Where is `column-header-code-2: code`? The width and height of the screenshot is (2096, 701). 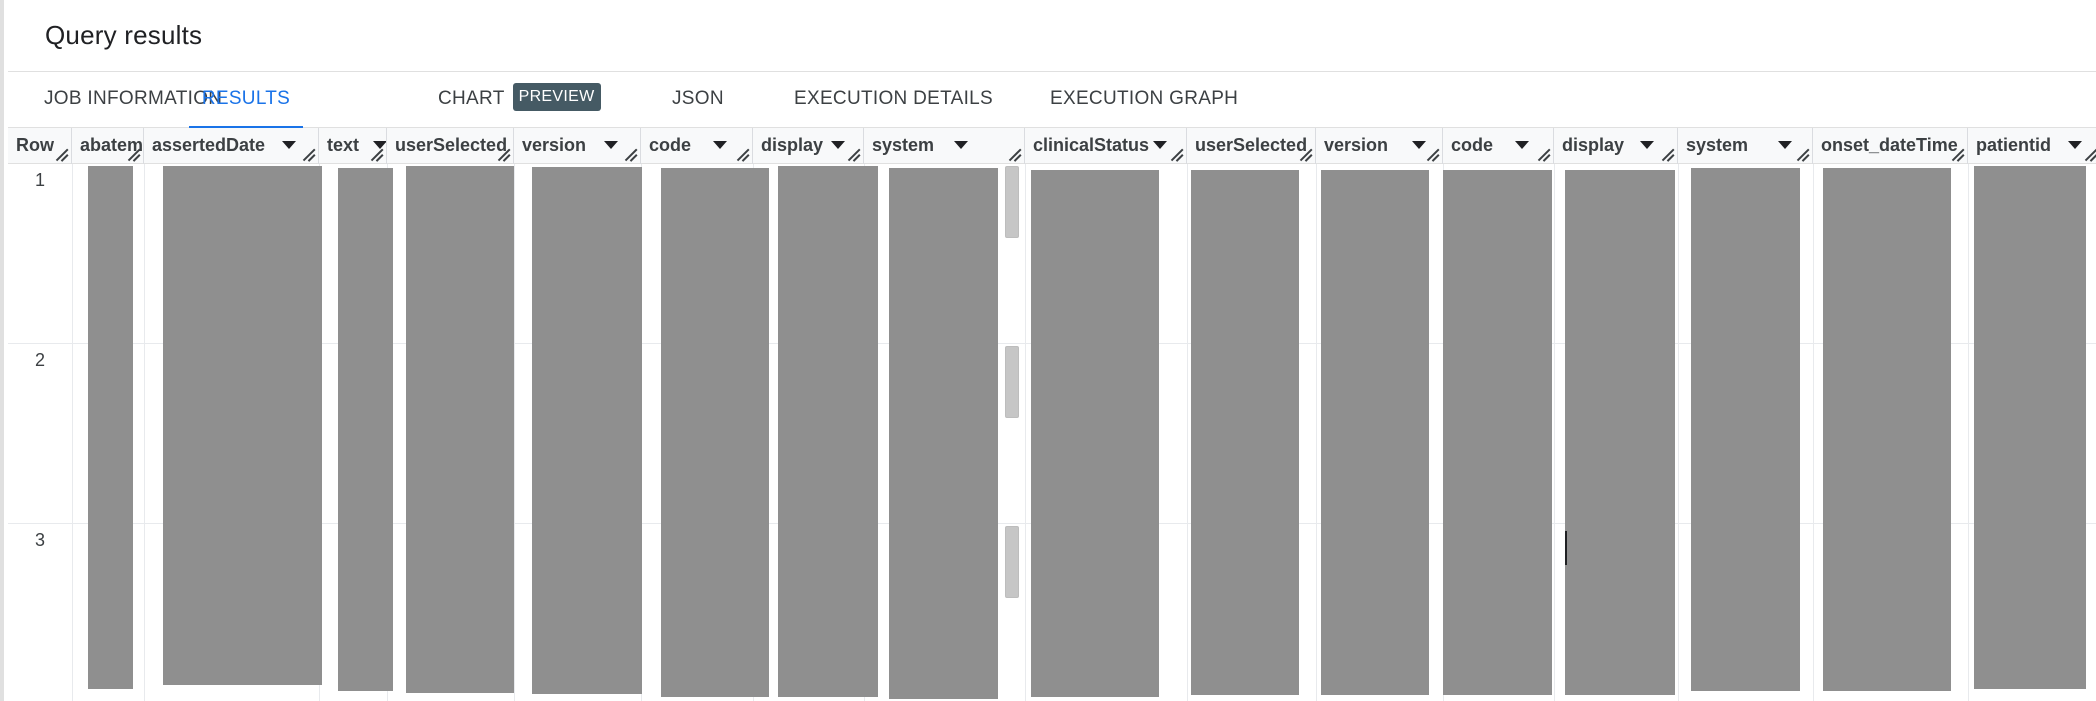 column-header-code-2: code is located at coordinates (1498, 146).